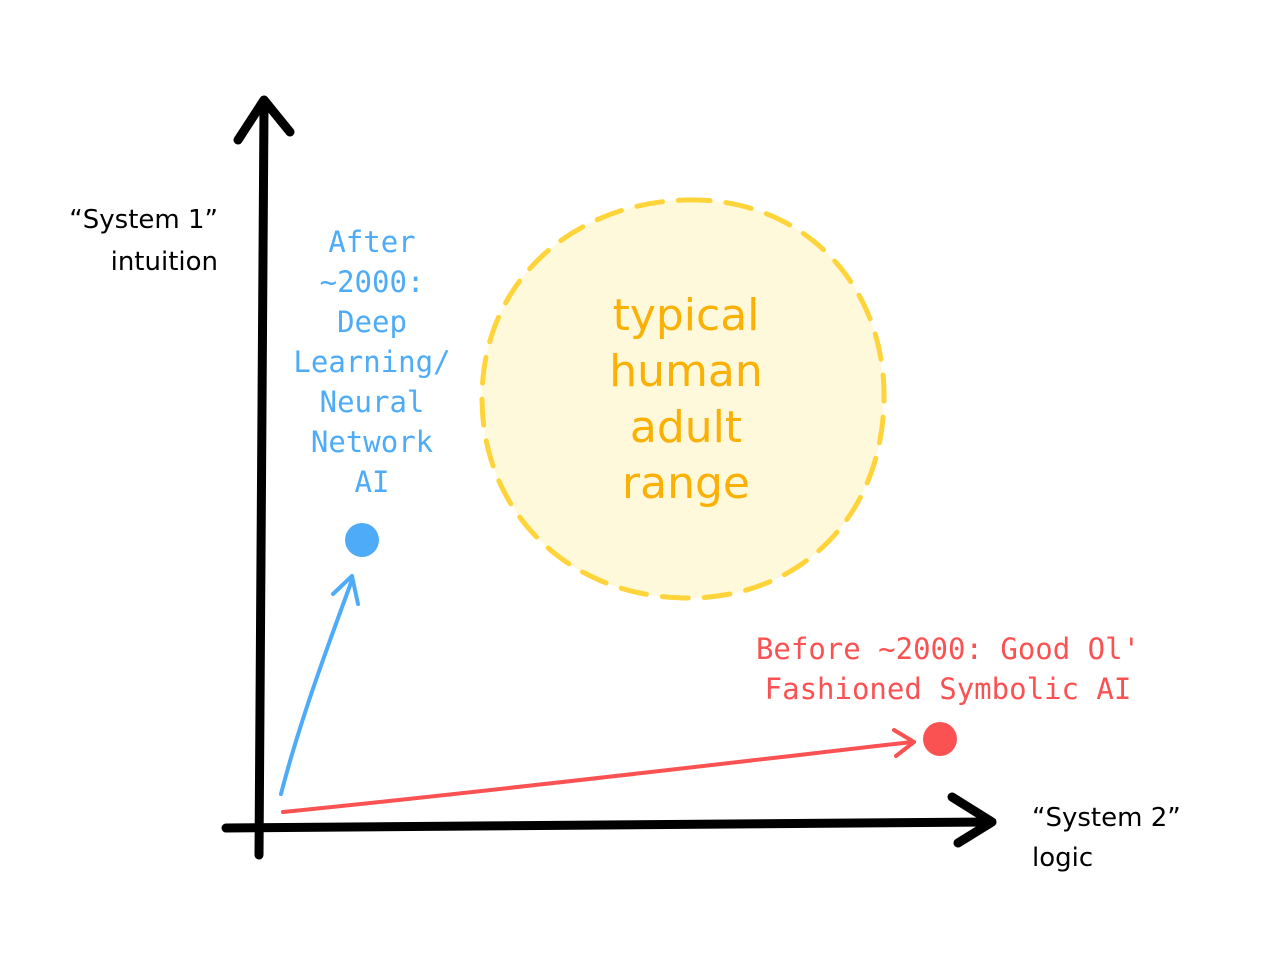  I want to click on deep-learning-arrow-shaft, so click(316, 687).